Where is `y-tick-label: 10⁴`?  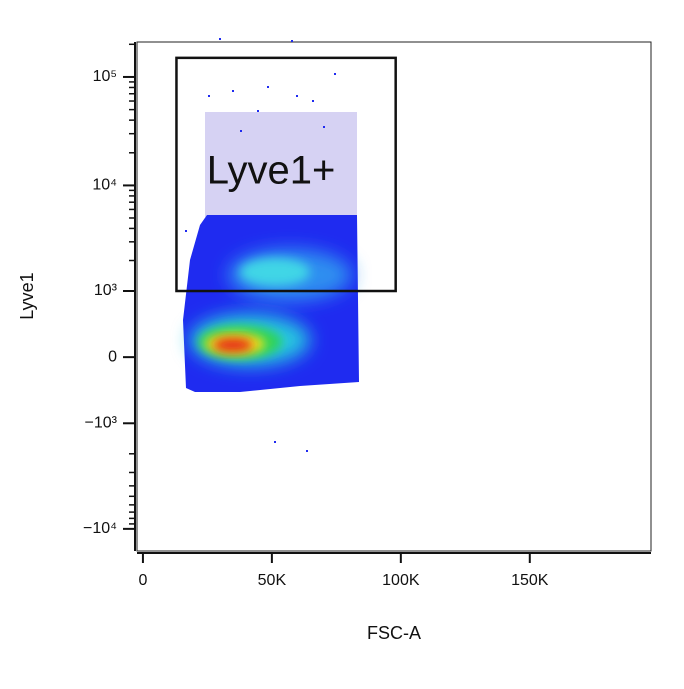 y-tick-label: 10⁴ is located at coordinates (104, 185).